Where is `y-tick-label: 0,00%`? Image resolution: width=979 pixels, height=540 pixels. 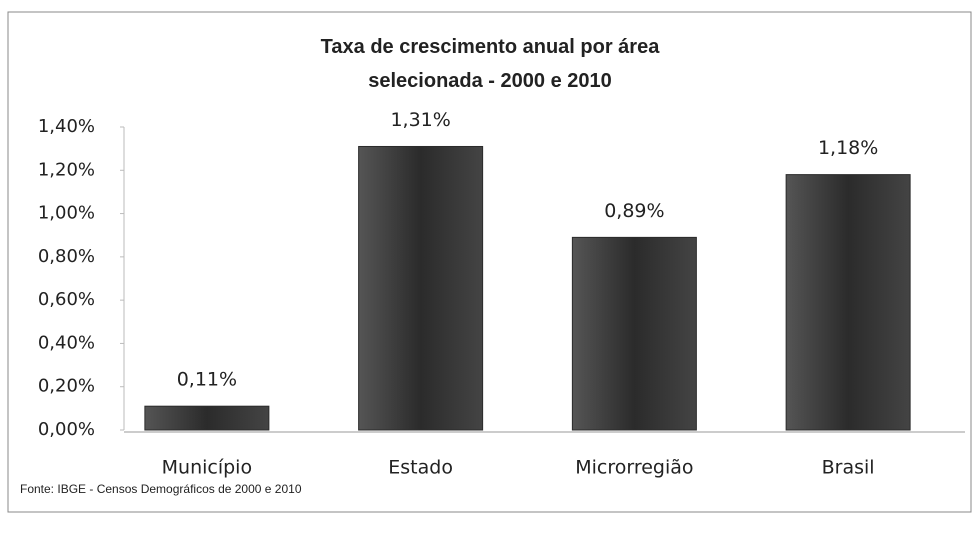
y-tick-label: 0,00% is located at coordinates (66, 429).